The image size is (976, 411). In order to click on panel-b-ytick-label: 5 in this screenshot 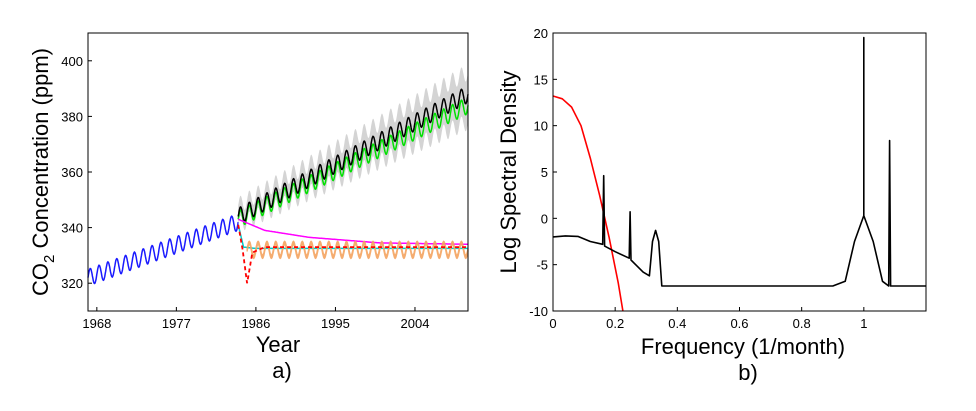, I will do `click(544, 172)`.